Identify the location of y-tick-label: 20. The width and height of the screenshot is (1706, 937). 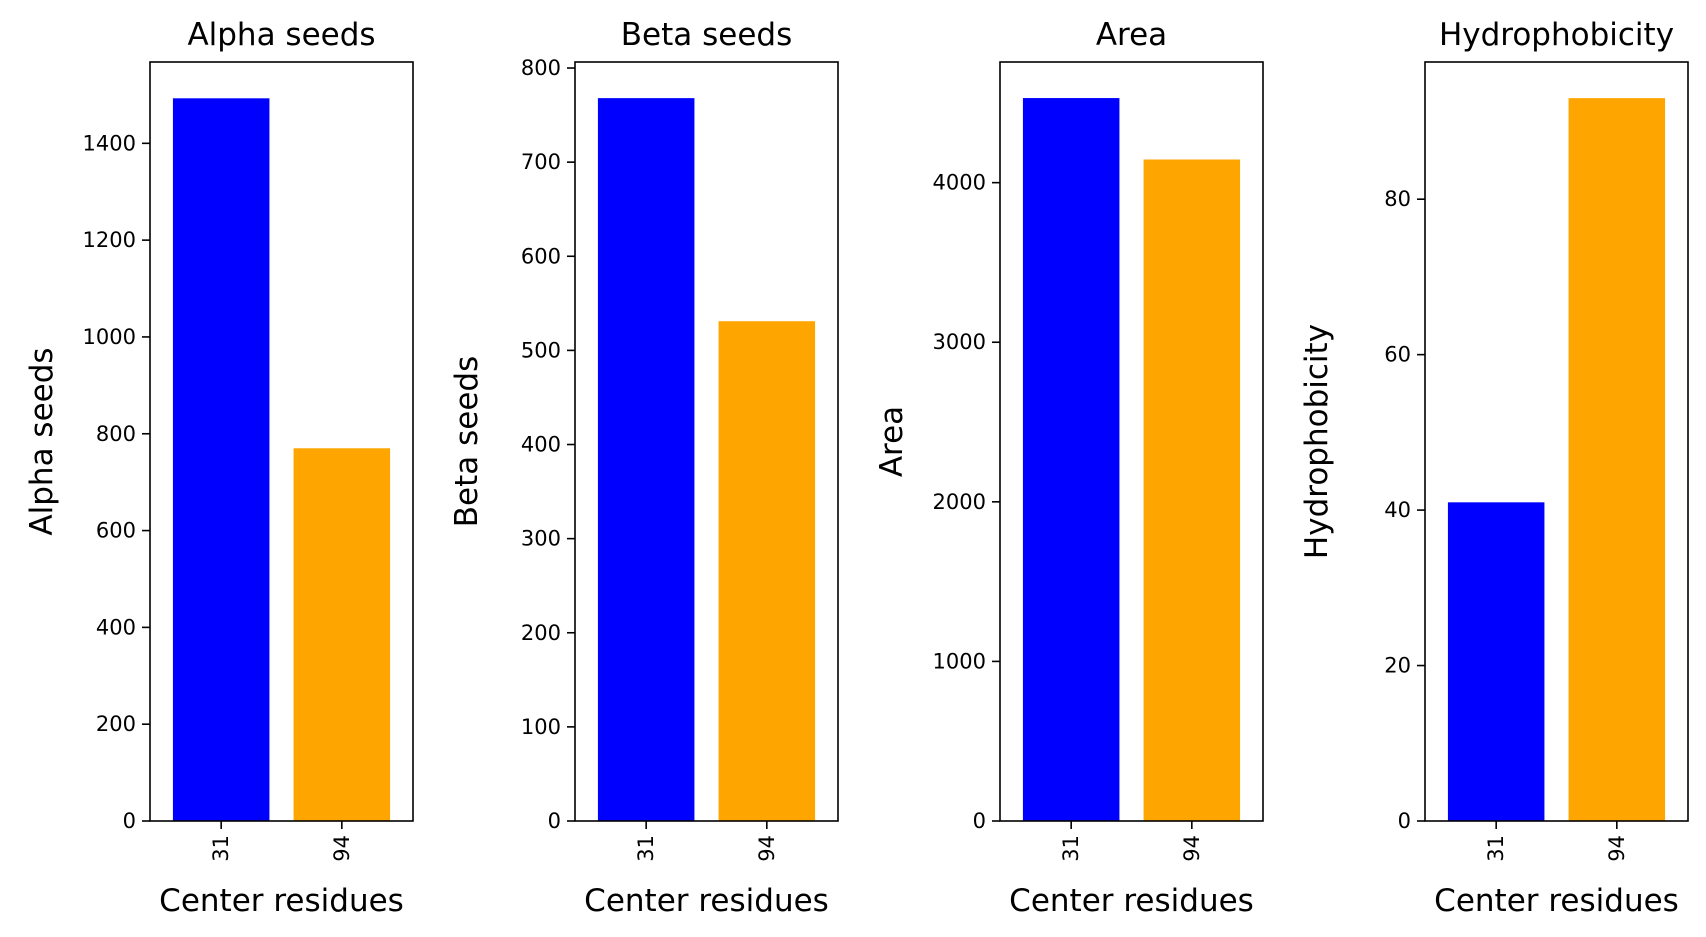
(1397, 666).